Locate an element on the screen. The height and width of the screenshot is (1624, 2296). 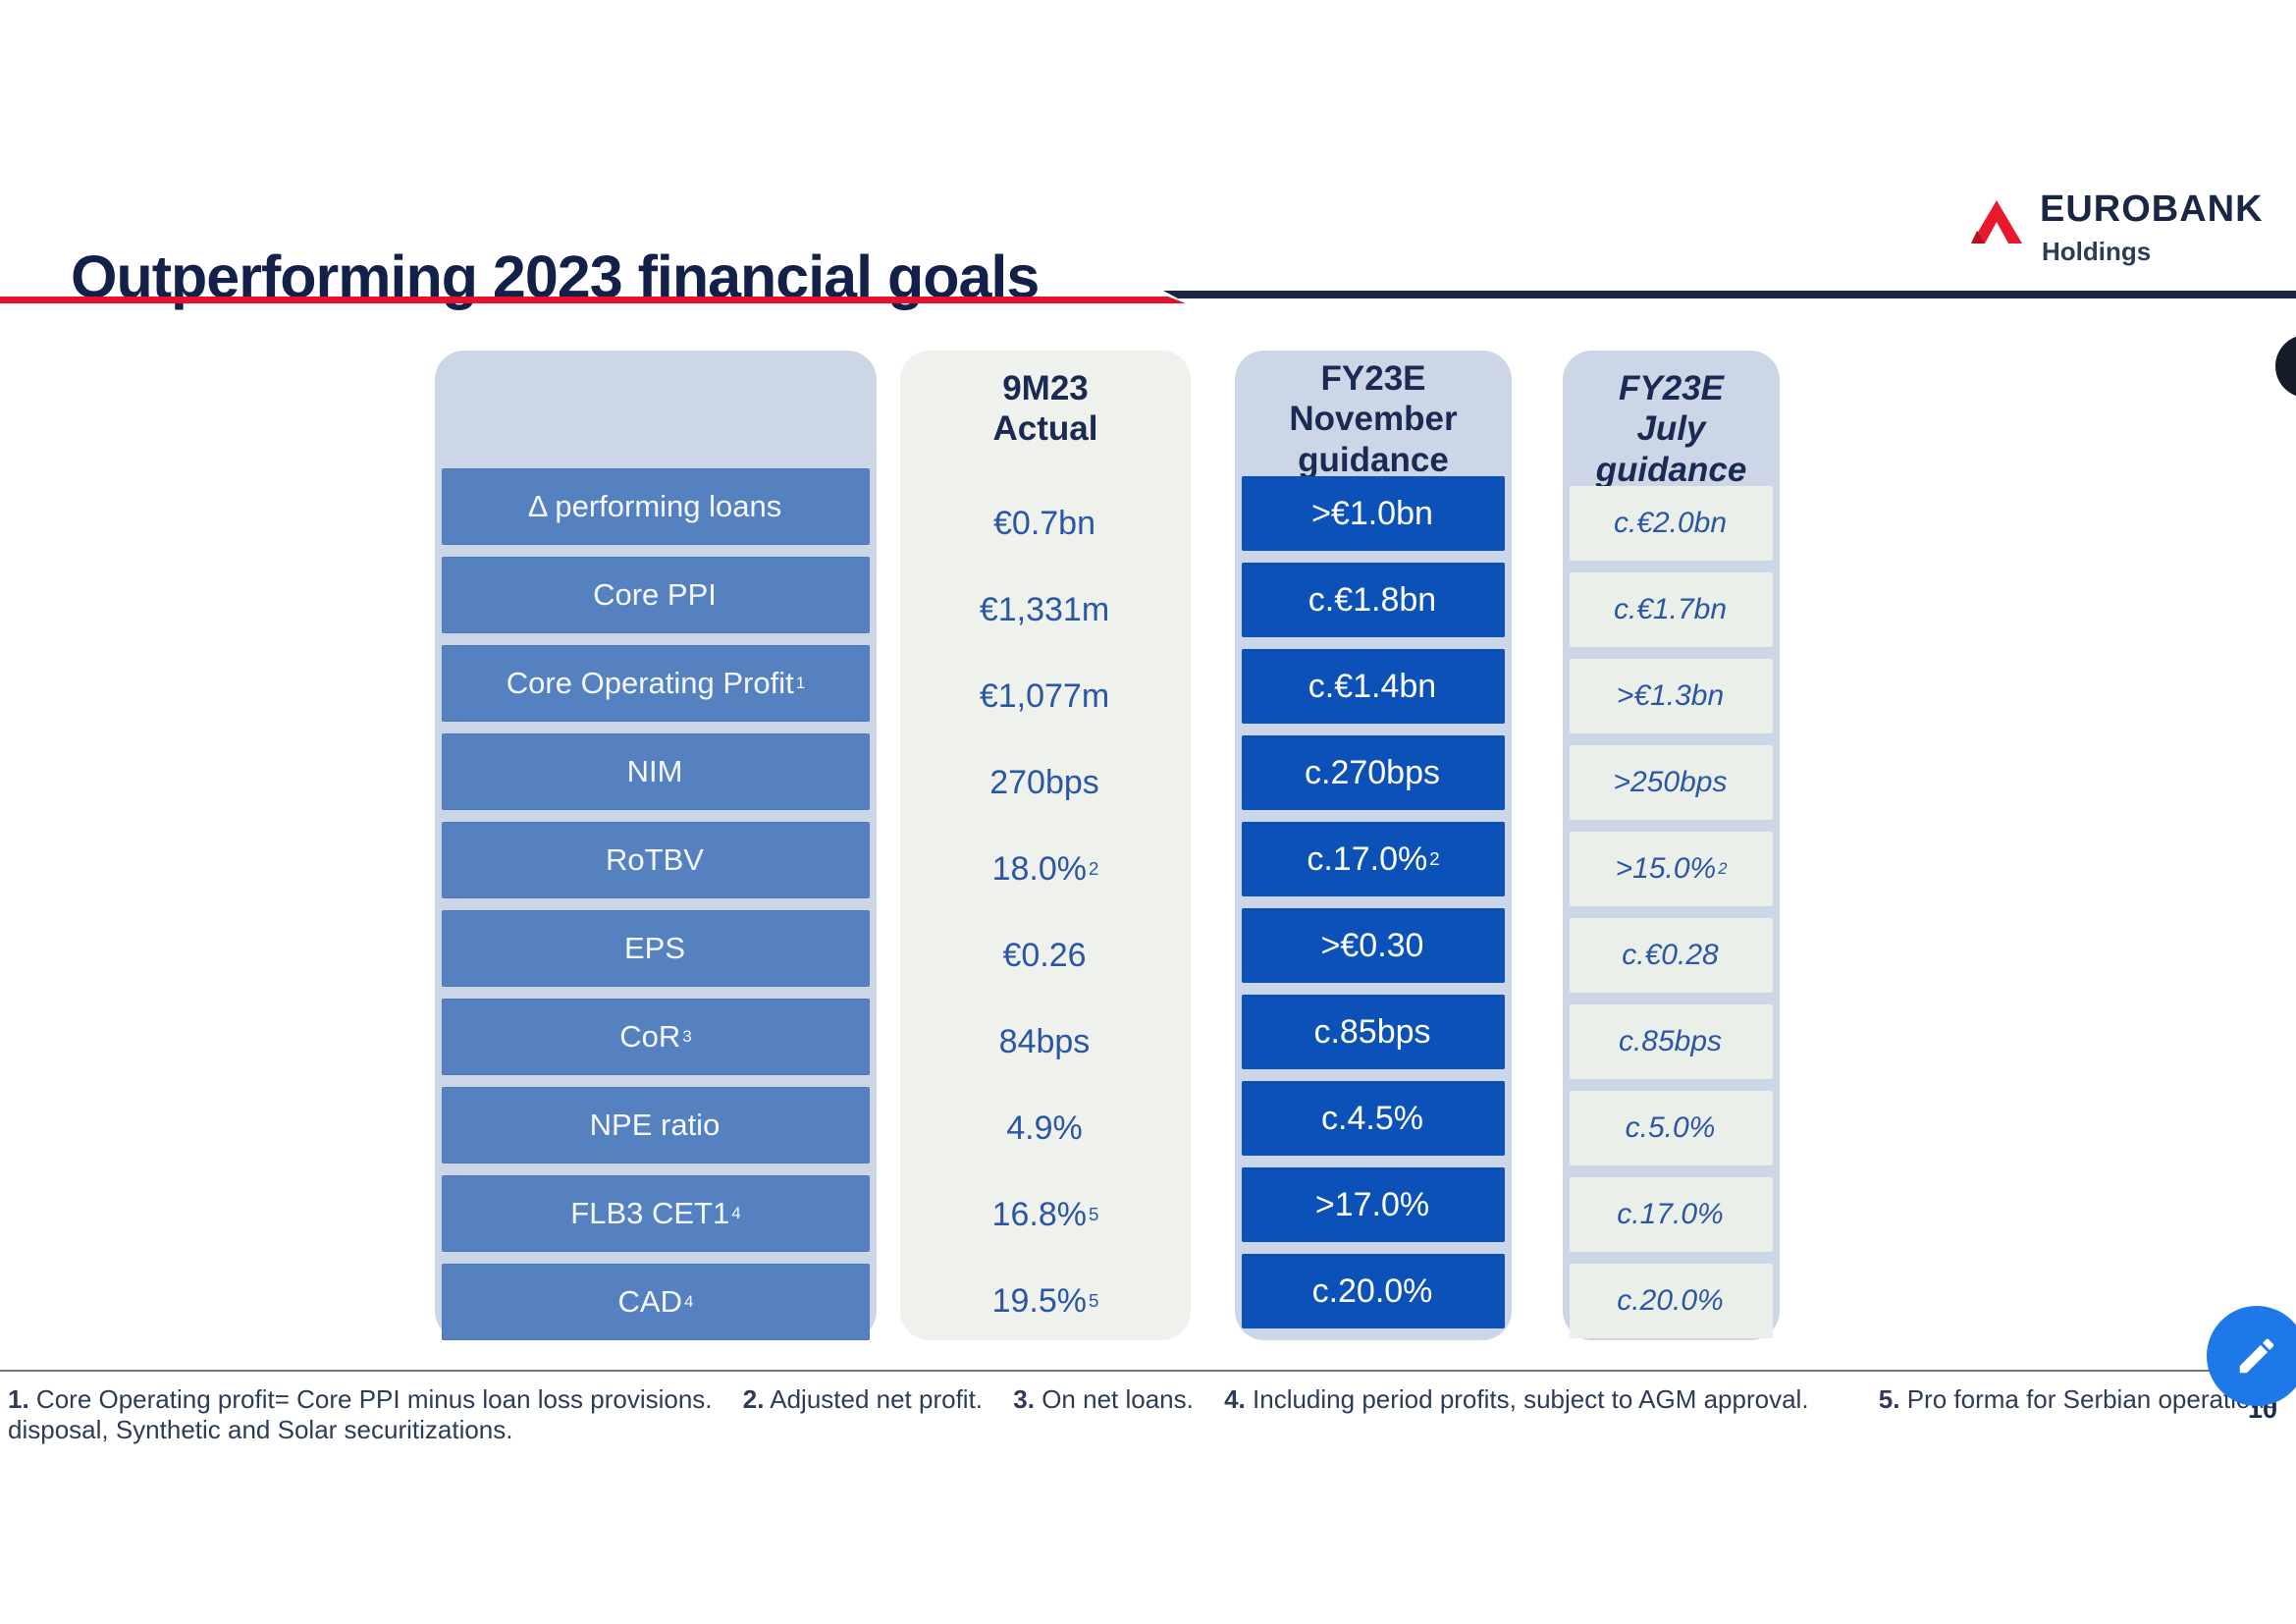
actual-value: €0.26 is located at coordinates (1045, 955).